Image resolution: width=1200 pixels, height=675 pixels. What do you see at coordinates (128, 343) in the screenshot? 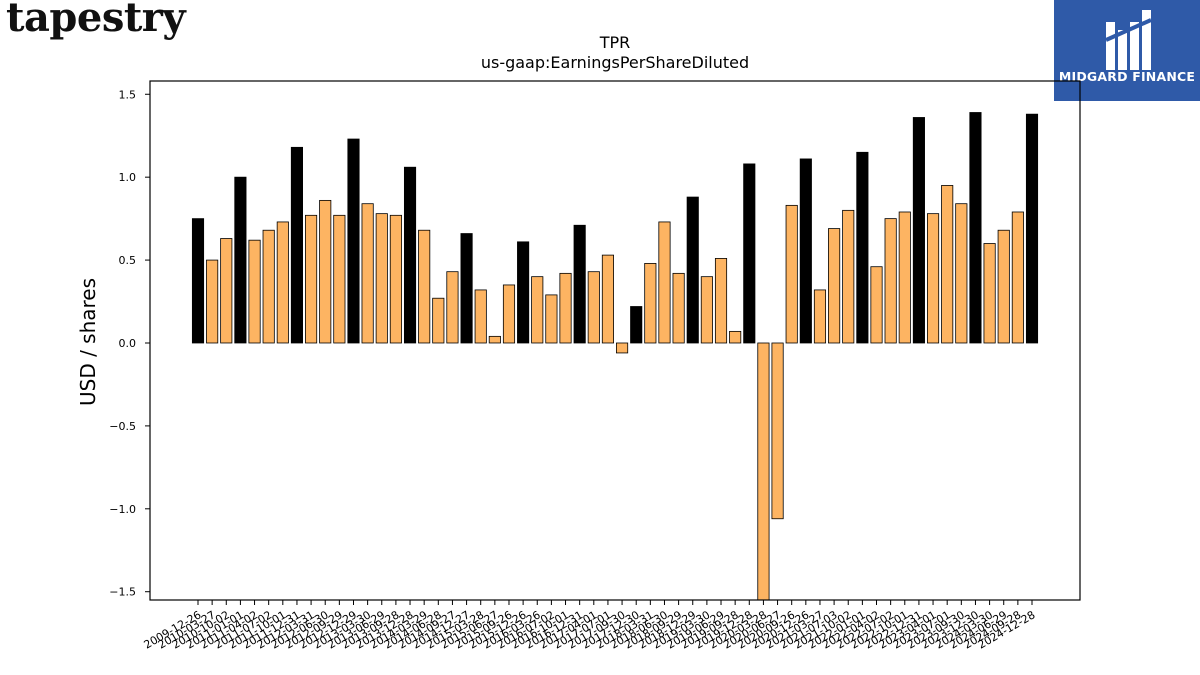
I see `y-tick-label: 0.0` at bounding box center [128, 343].